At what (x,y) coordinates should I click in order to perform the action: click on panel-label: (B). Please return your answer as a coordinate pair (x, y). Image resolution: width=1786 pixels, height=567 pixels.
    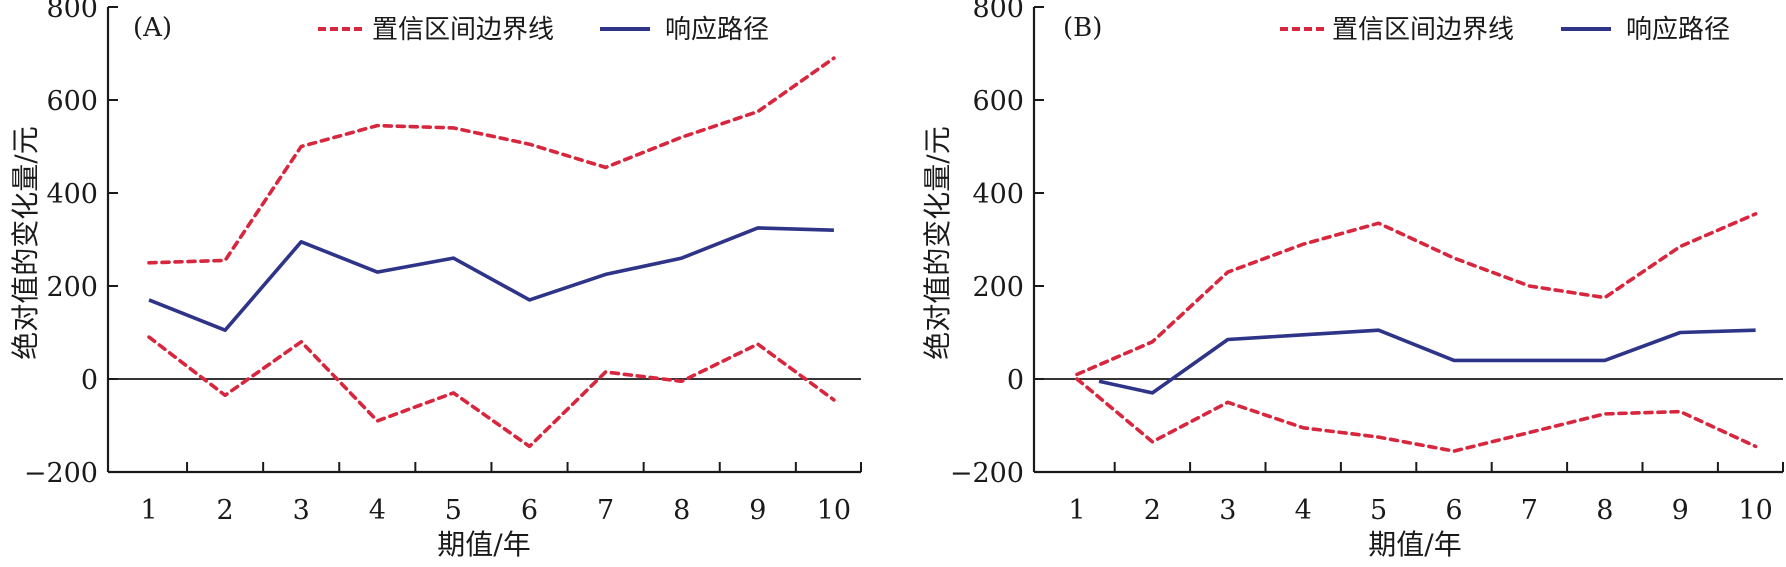
    Looking at the image, I should click on (1082, 28).